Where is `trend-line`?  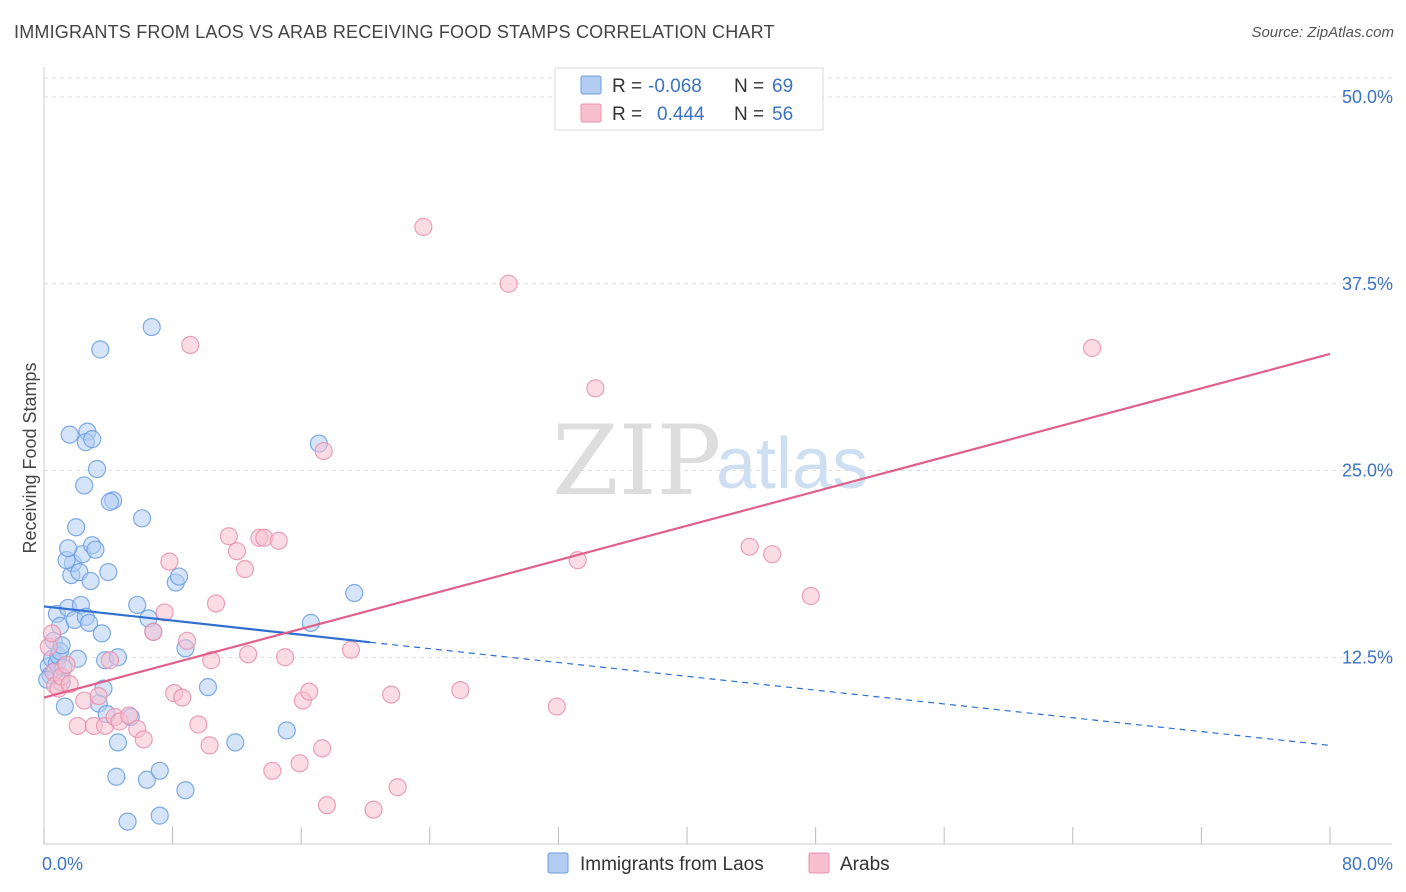 trend-line is located at coordinates (207, 624).